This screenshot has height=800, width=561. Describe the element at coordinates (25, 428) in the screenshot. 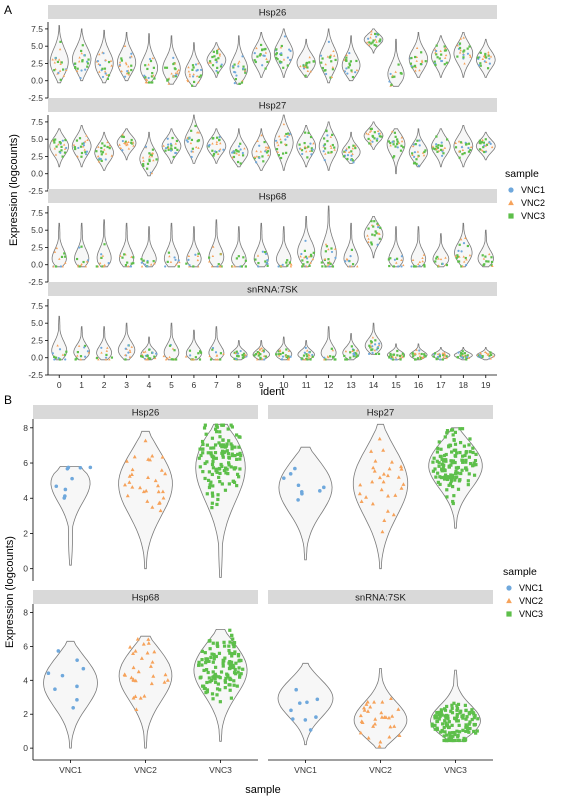

I see `y-tick-label: 8` at that location.